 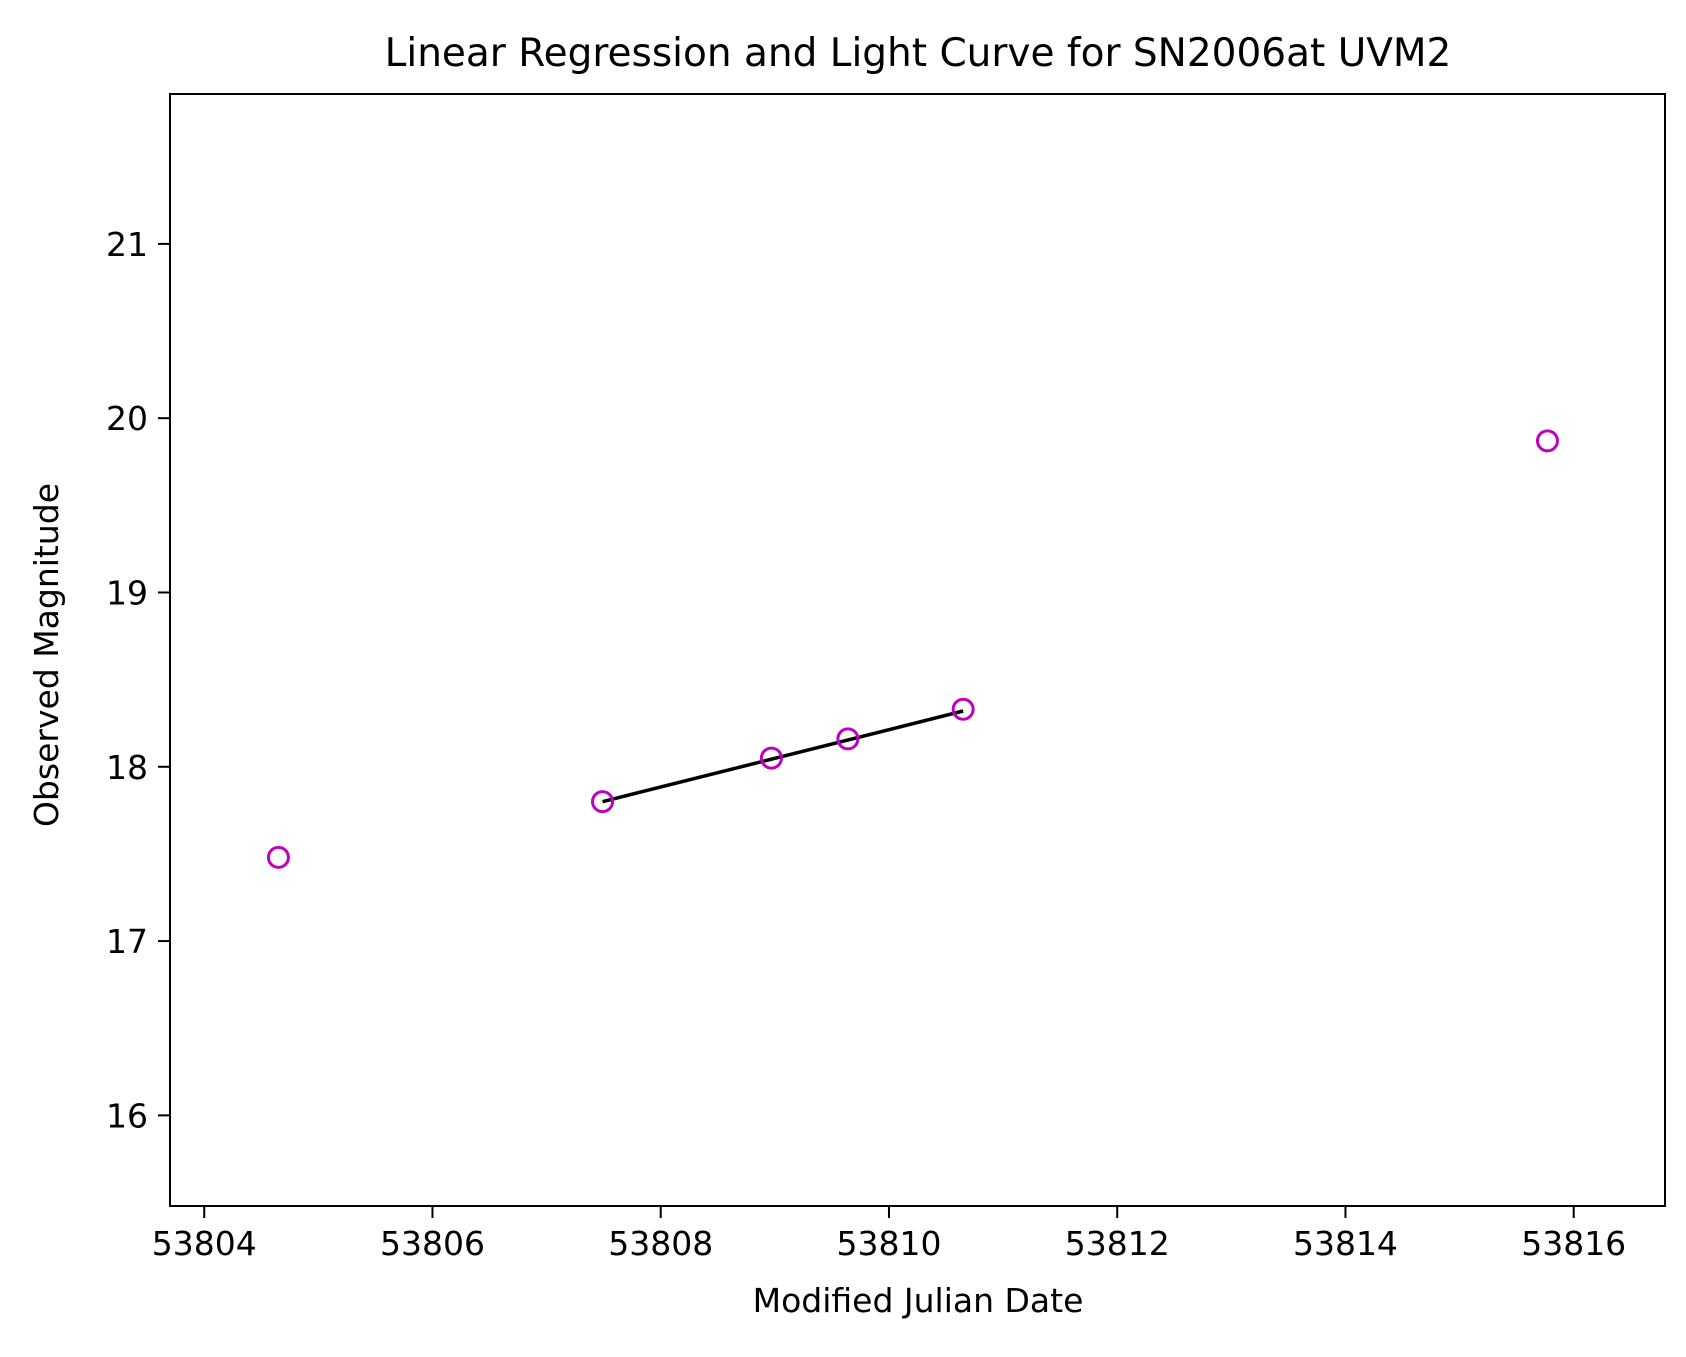 I want to click on x-axis-label: Modified Julian Date, so click(x=918, y=1300).